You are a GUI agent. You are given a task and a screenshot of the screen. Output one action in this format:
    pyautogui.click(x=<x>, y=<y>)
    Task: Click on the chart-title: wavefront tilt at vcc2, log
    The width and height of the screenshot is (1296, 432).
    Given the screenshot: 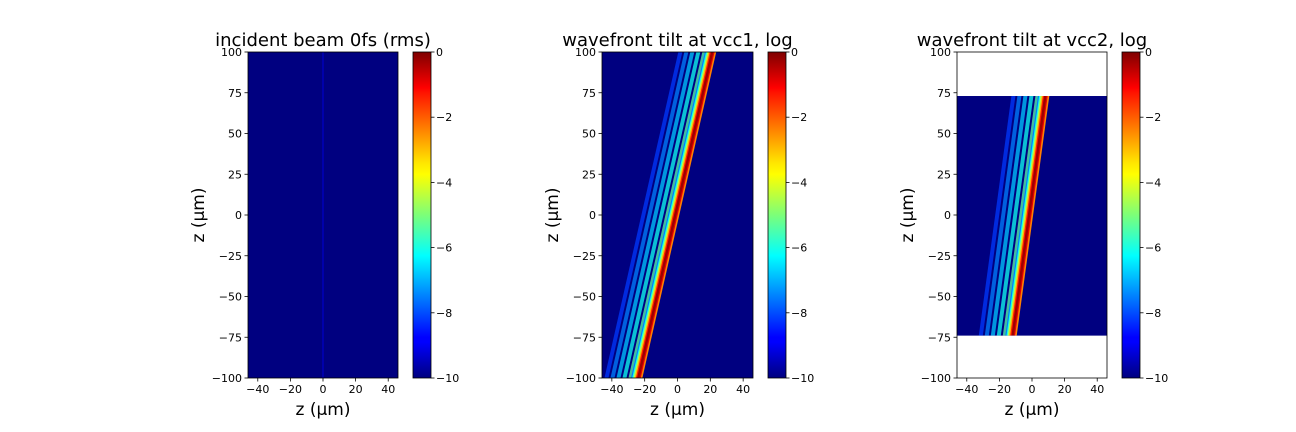 What is the action you would take?
    pyautogui.click(x=1032, y=40)
    